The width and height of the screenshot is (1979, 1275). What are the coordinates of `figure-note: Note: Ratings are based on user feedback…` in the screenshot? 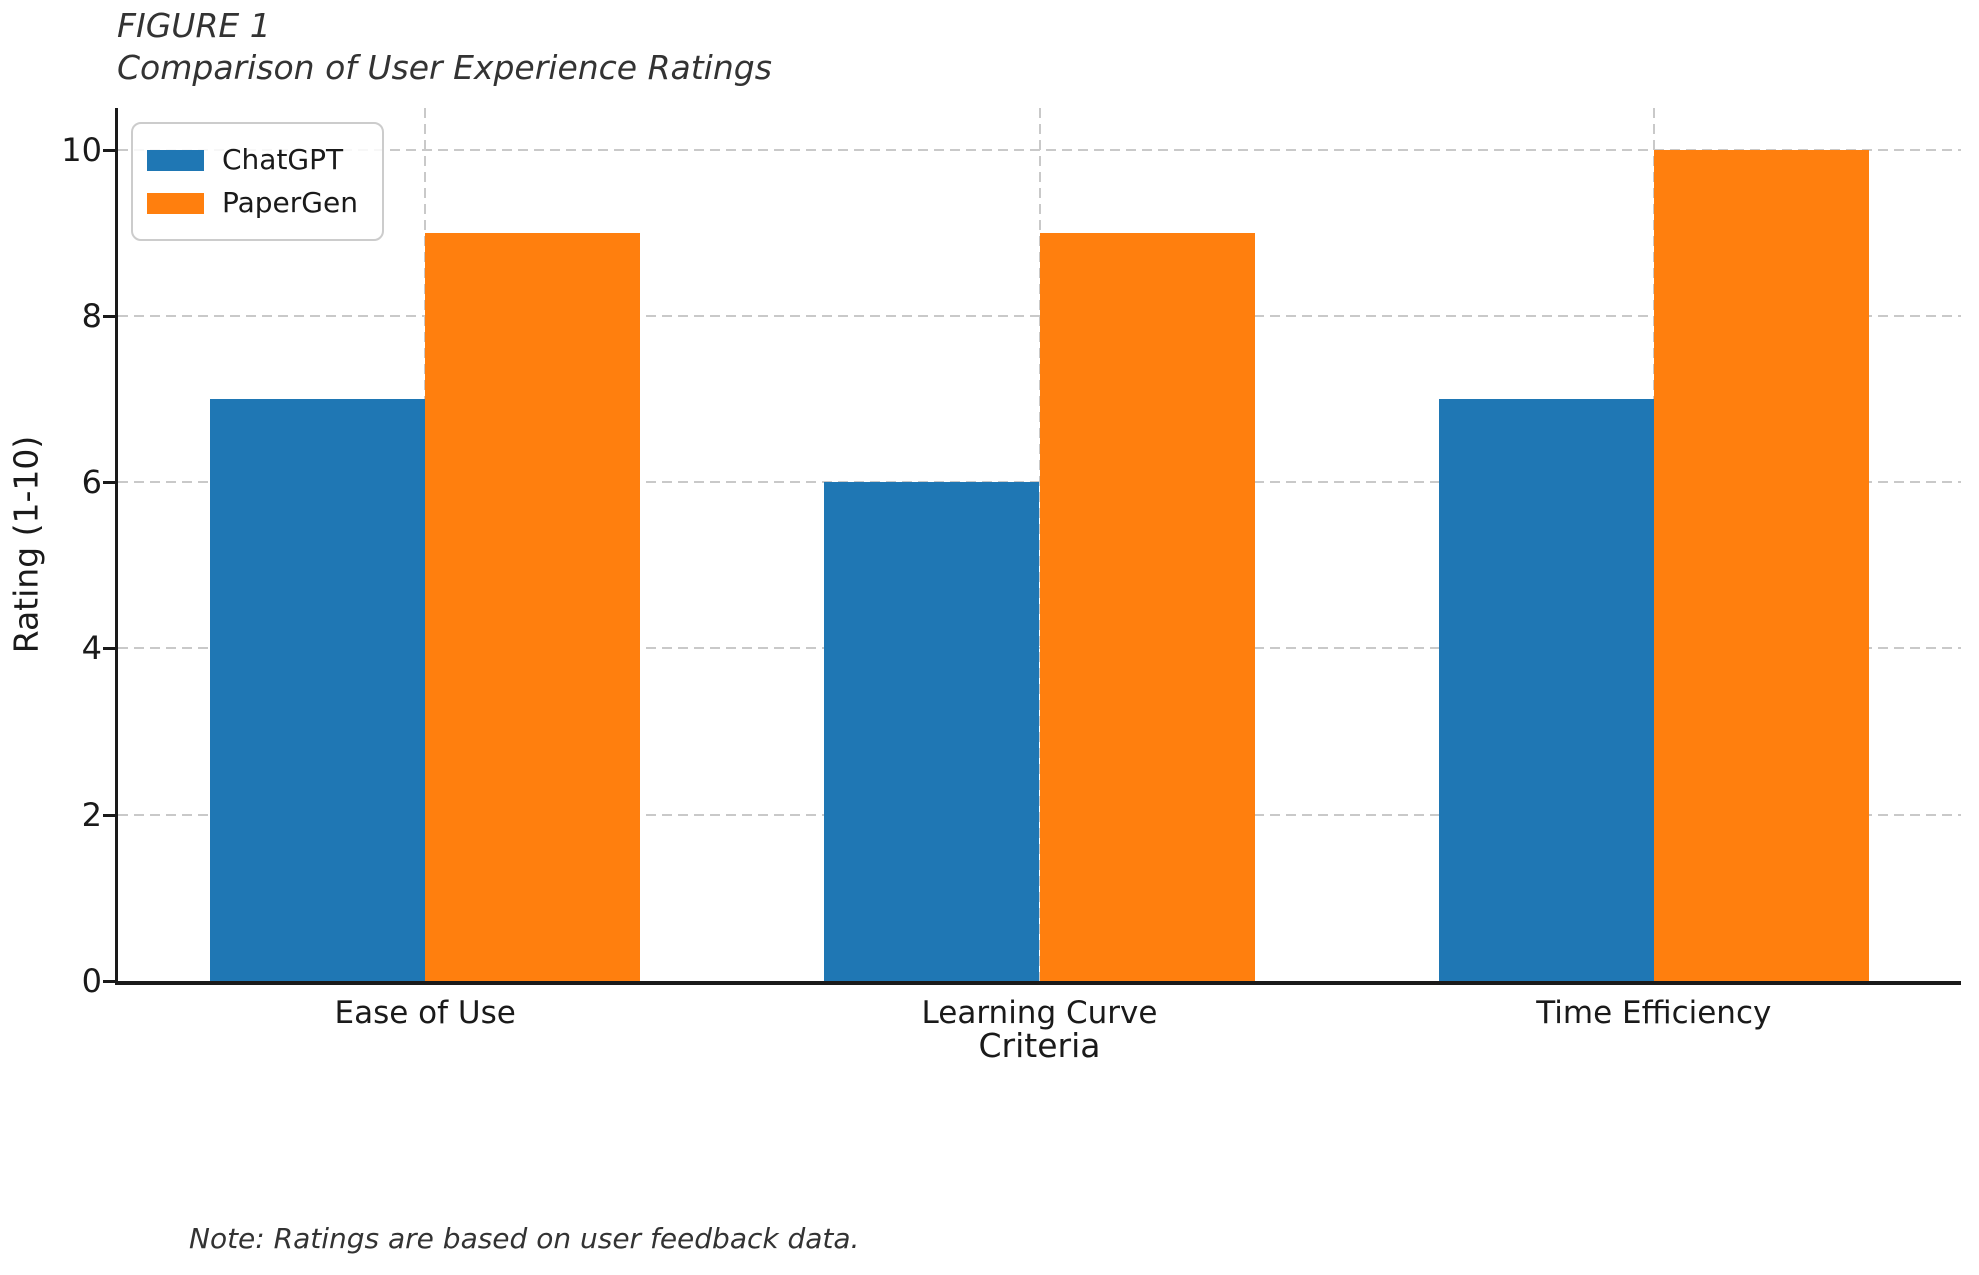 It's located at (524, 1238).